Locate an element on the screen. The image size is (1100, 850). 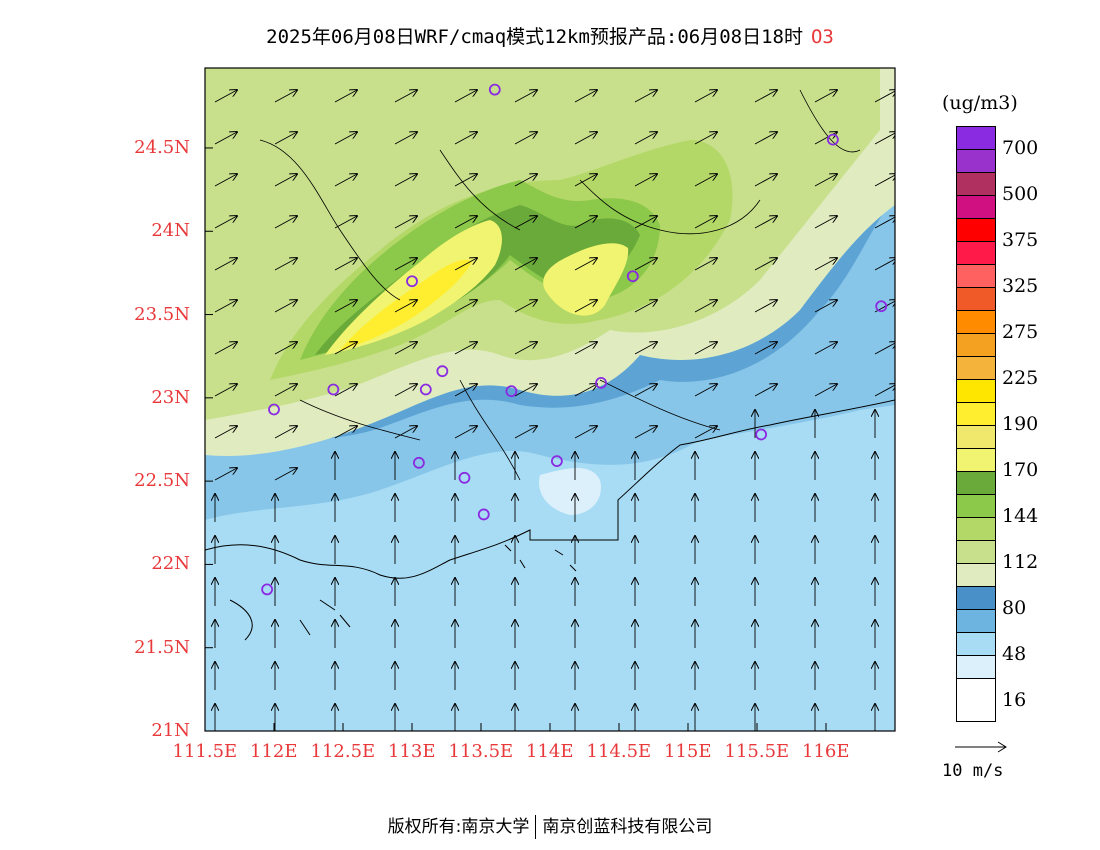
lon-label: 113E is located at coordinates (412, 751).